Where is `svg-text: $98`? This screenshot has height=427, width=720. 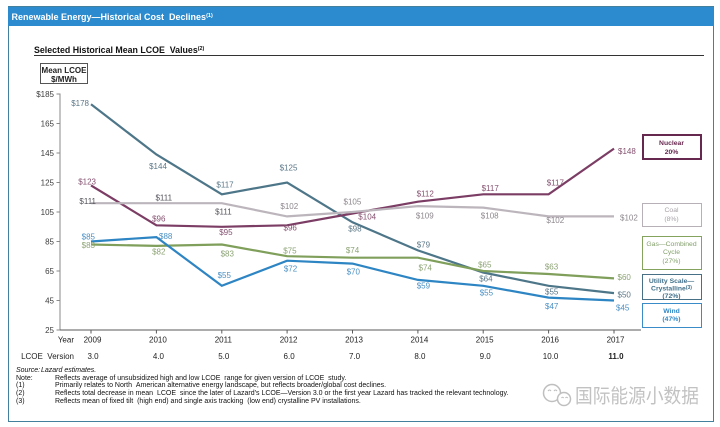 svg-text: $98 is located at coordinates (355, 229).